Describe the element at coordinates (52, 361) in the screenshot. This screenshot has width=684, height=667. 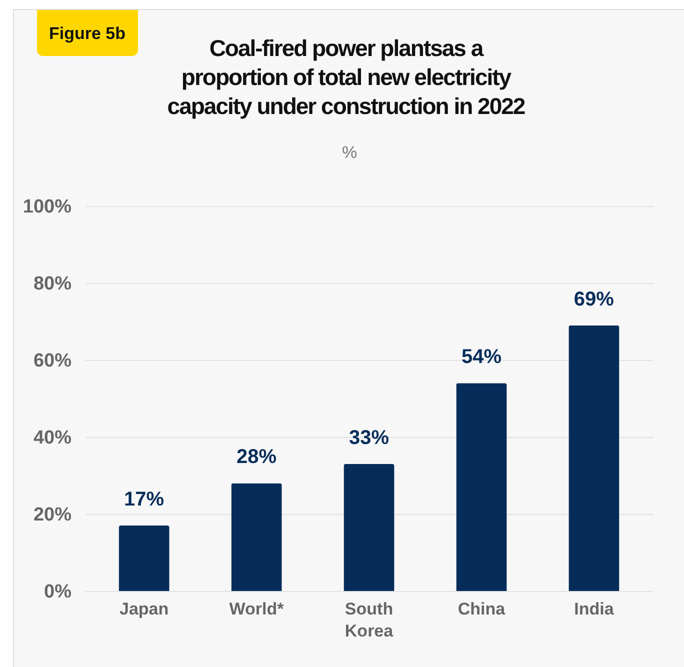
I see `y-tick-label: 60%` at that location.